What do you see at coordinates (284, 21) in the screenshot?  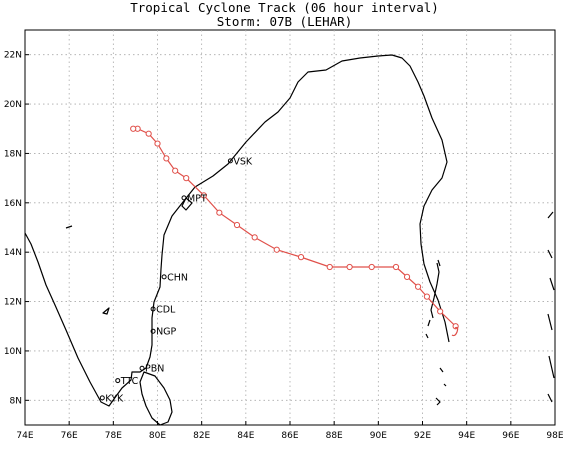 I see `map-subtitle: Storm: 07B (LEHAR)` at bounding box center [284, 21].